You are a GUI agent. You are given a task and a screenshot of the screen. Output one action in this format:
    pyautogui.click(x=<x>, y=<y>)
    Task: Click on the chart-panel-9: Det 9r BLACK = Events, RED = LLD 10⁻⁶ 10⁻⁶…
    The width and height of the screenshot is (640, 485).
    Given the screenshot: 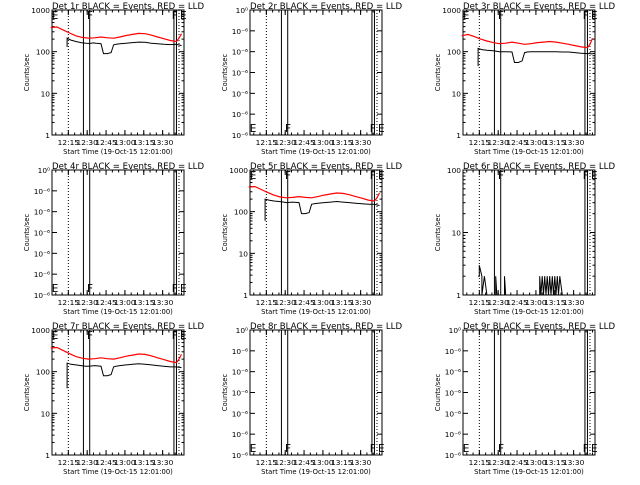 What is the action you would take?
    pyautogui.click(x=524, y=399)
    